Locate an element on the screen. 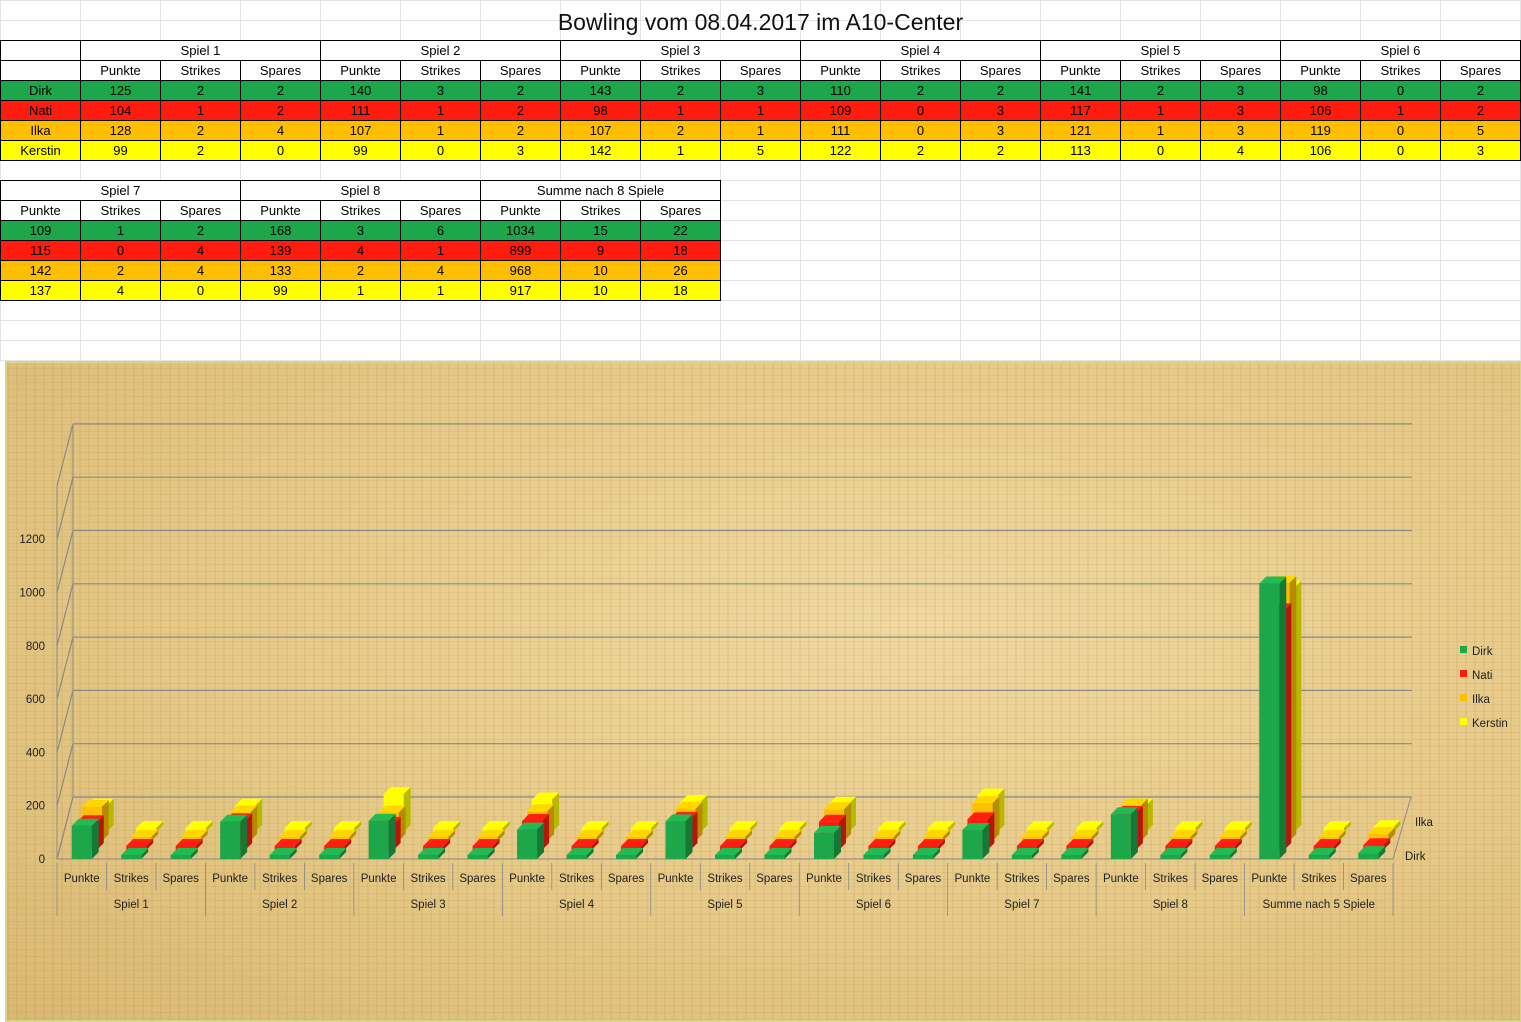 The height and width of the screenshot is (1022, 1521). score-cell: 99 is located at coordinates (280, 290).